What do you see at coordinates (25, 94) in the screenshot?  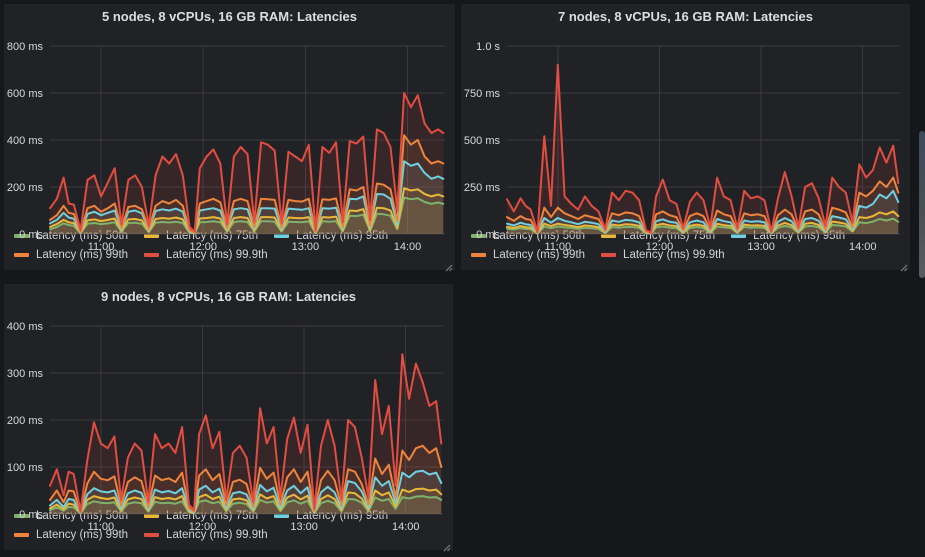 I see `svg-text: 600 ms` at bounding box center [25, 94].